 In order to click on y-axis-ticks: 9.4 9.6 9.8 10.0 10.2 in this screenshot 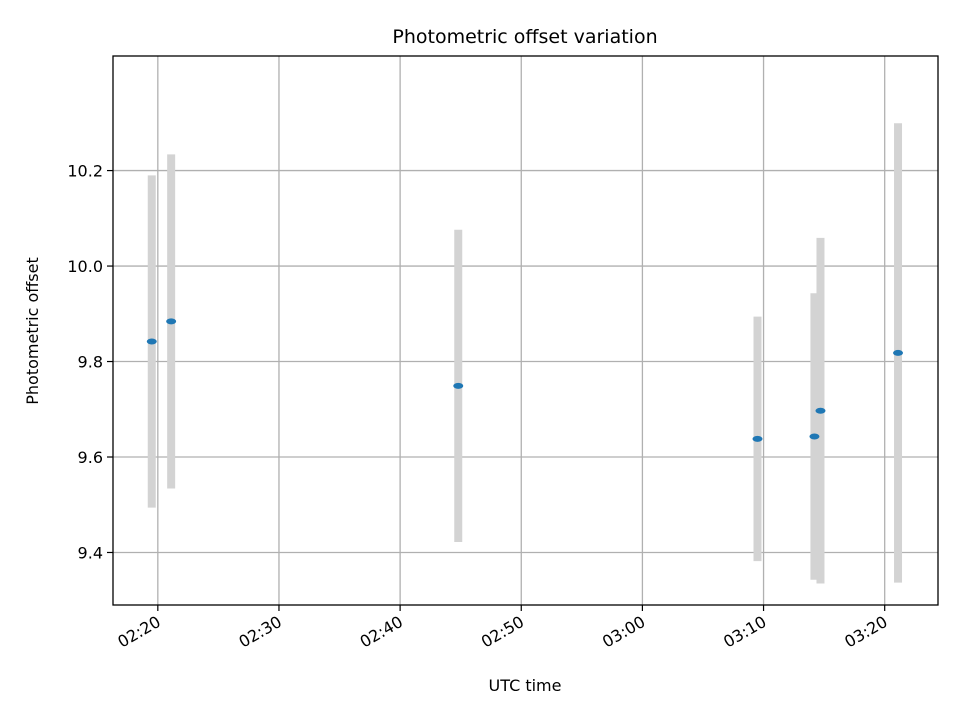, I will do `click(90, 362)`.